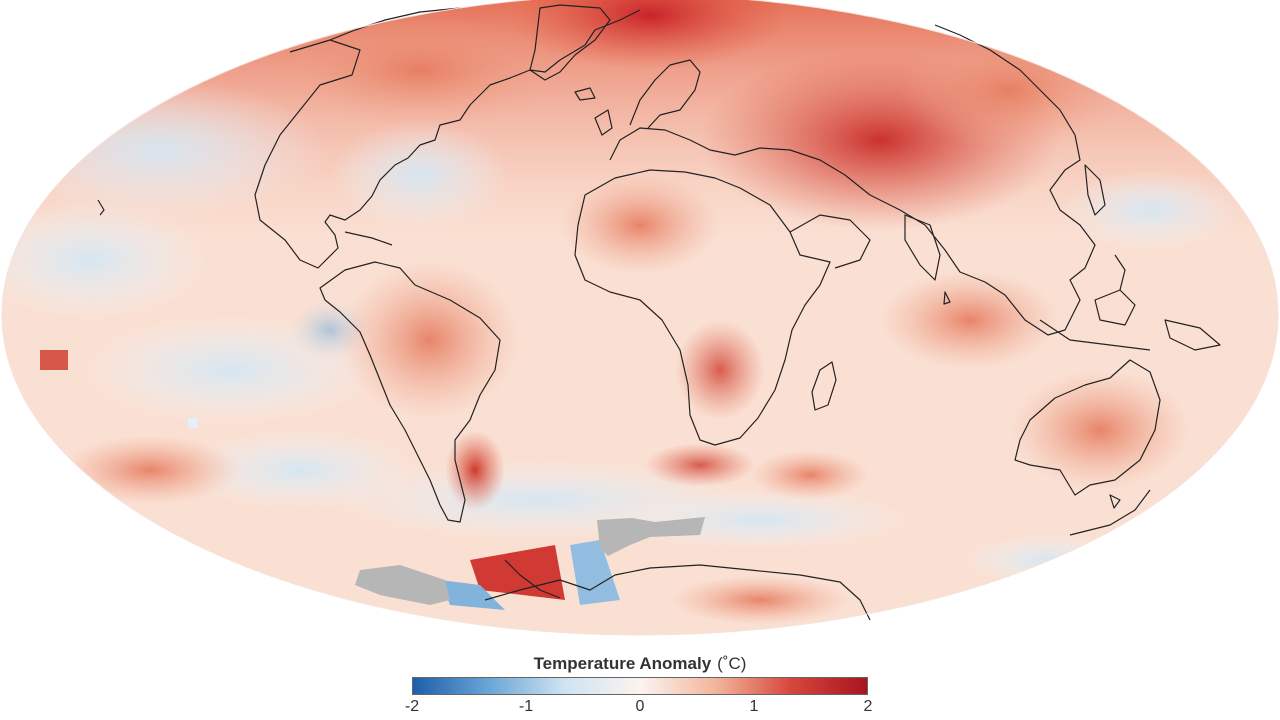 Image resolution: width=1280 pixels, height=720 pixels. I want to click on coastline-north-america, so click(447, 139).